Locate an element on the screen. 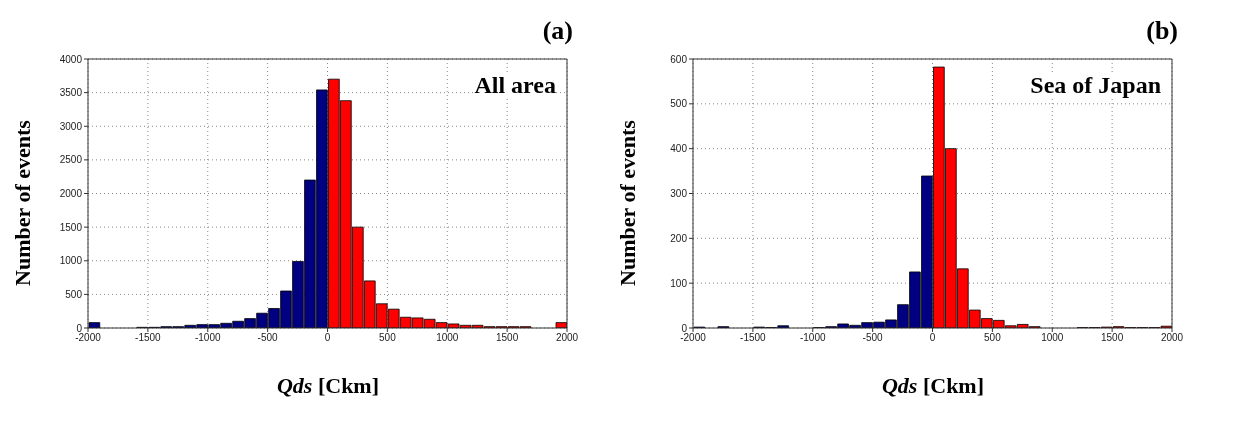 This screenshot has height=446, width=1238. y-tick-label: 400 is located at coordinates (679, 149).